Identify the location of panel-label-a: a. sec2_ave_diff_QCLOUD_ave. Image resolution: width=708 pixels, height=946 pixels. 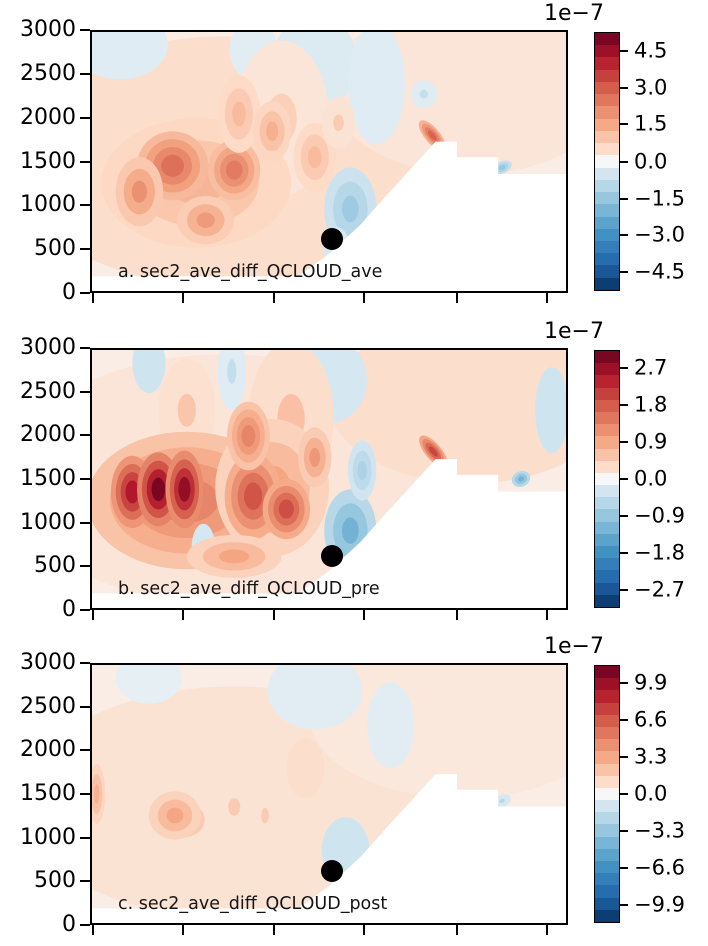
(250, 272).